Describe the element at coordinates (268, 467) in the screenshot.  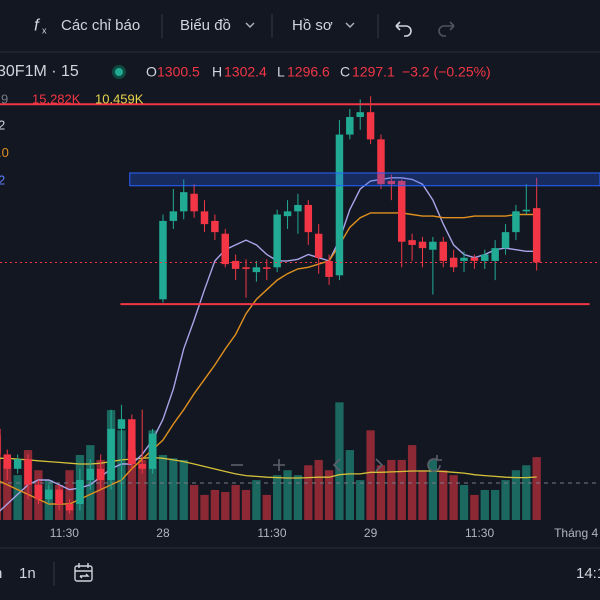
I see `volume-ma-line` at that location.